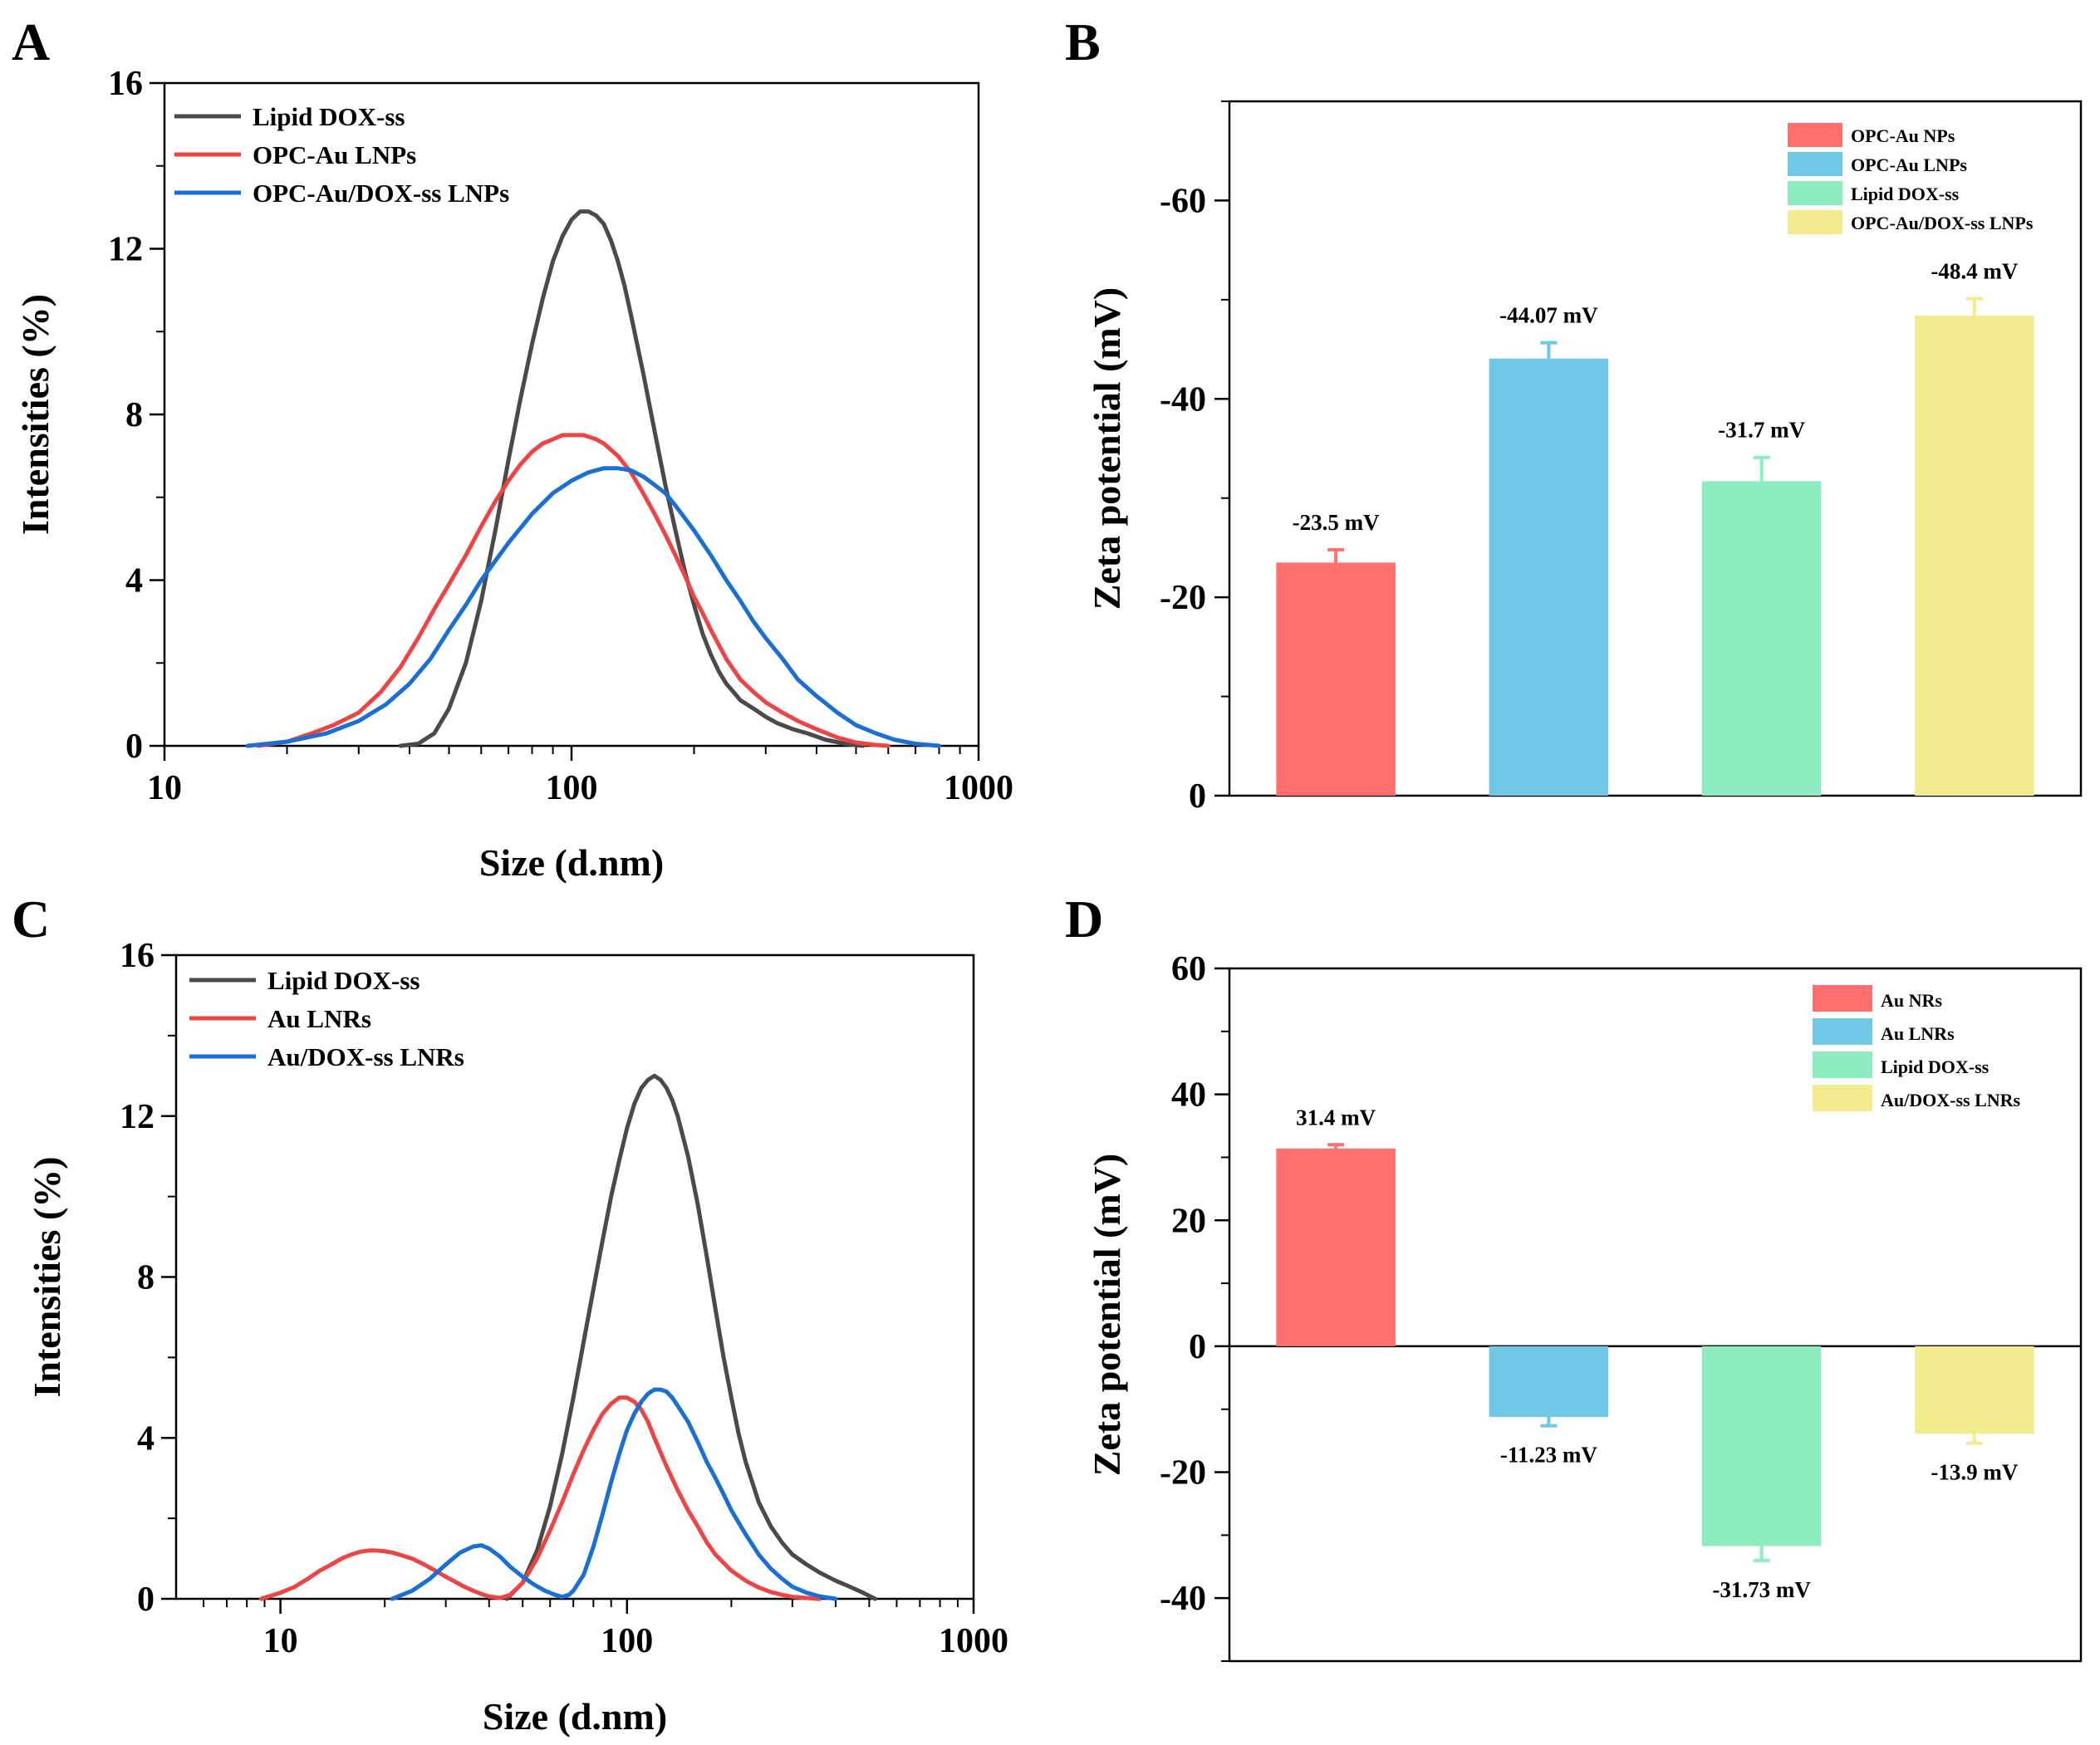 The height and width of the screenshot is (1745, 2100). What do you see at coordinates (1107, 1315) in the screenshot?
I see `panel-d-y-axis-title: Zeta potential (mV)` at bounding box center [1107, 1315].